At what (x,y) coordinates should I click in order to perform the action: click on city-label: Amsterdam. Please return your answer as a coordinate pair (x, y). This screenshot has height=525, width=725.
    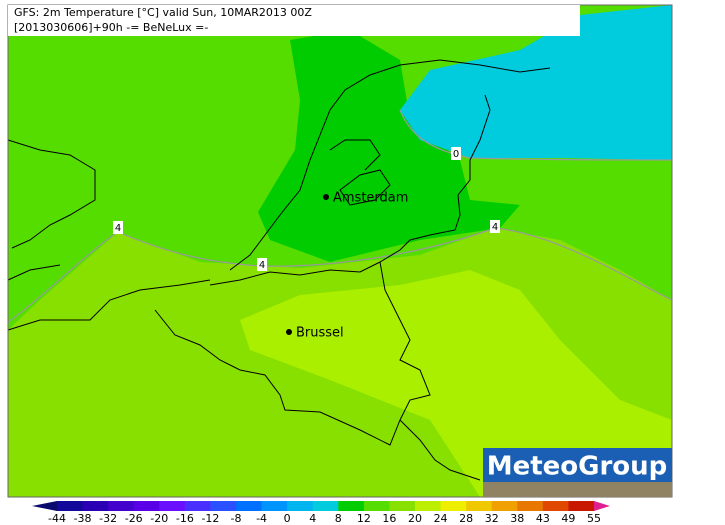
    Looking at the image, I should click on (370, 198).